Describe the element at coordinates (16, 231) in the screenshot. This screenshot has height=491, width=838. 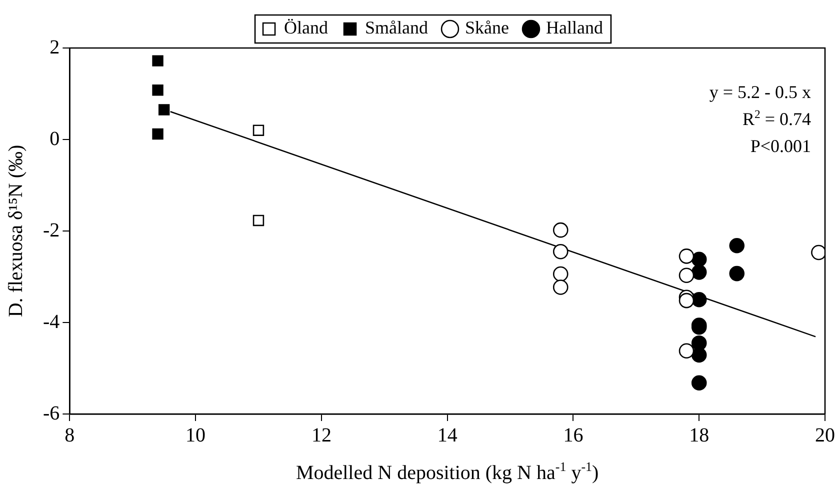
I see `y-axis-title: D. flexuosa δ¹⁵N (‰)` at that location.